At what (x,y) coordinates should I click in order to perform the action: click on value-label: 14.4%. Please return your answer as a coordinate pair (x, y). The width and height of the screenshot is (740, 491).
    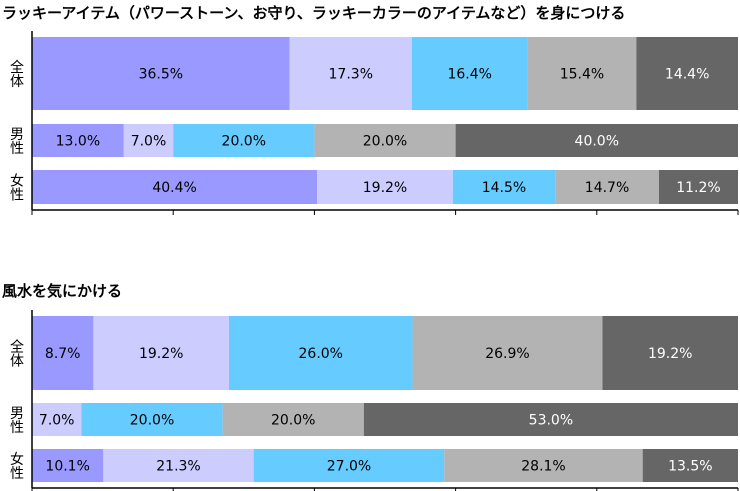
    Looking at the image, I should click on (687, 75).